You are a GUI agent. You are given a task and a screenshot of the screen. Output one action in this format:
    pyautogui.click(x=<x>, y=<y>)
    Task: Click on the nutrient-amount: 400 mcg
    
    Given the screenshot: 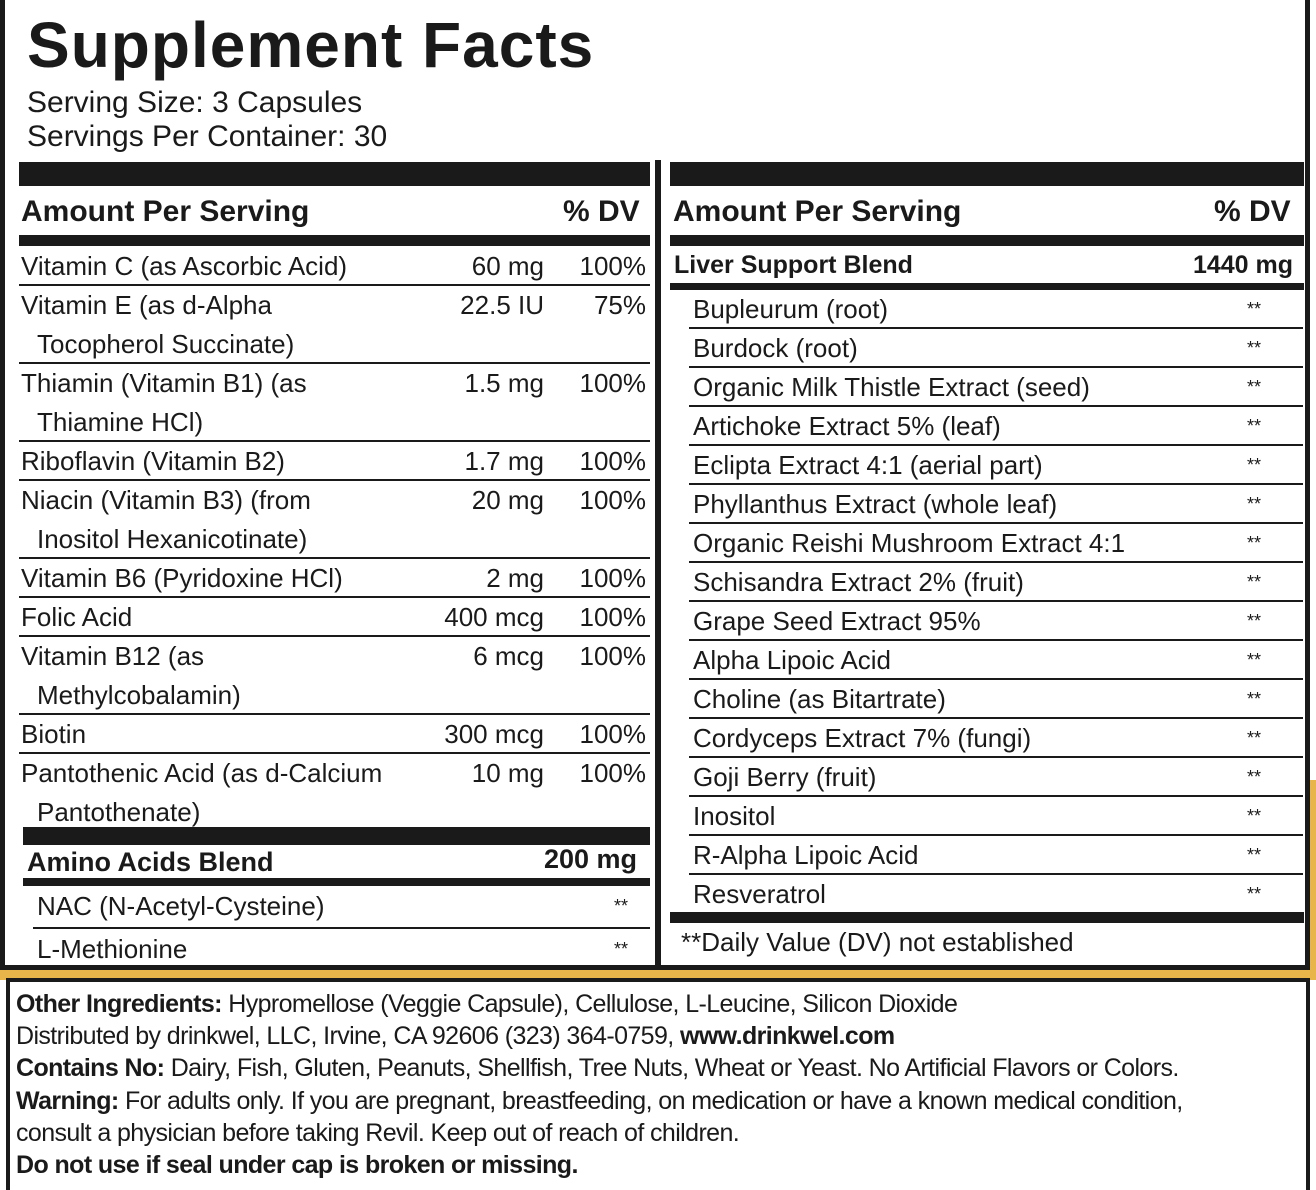 What is the action you would take?
    pyautogui.click(x=494, y=617)
    